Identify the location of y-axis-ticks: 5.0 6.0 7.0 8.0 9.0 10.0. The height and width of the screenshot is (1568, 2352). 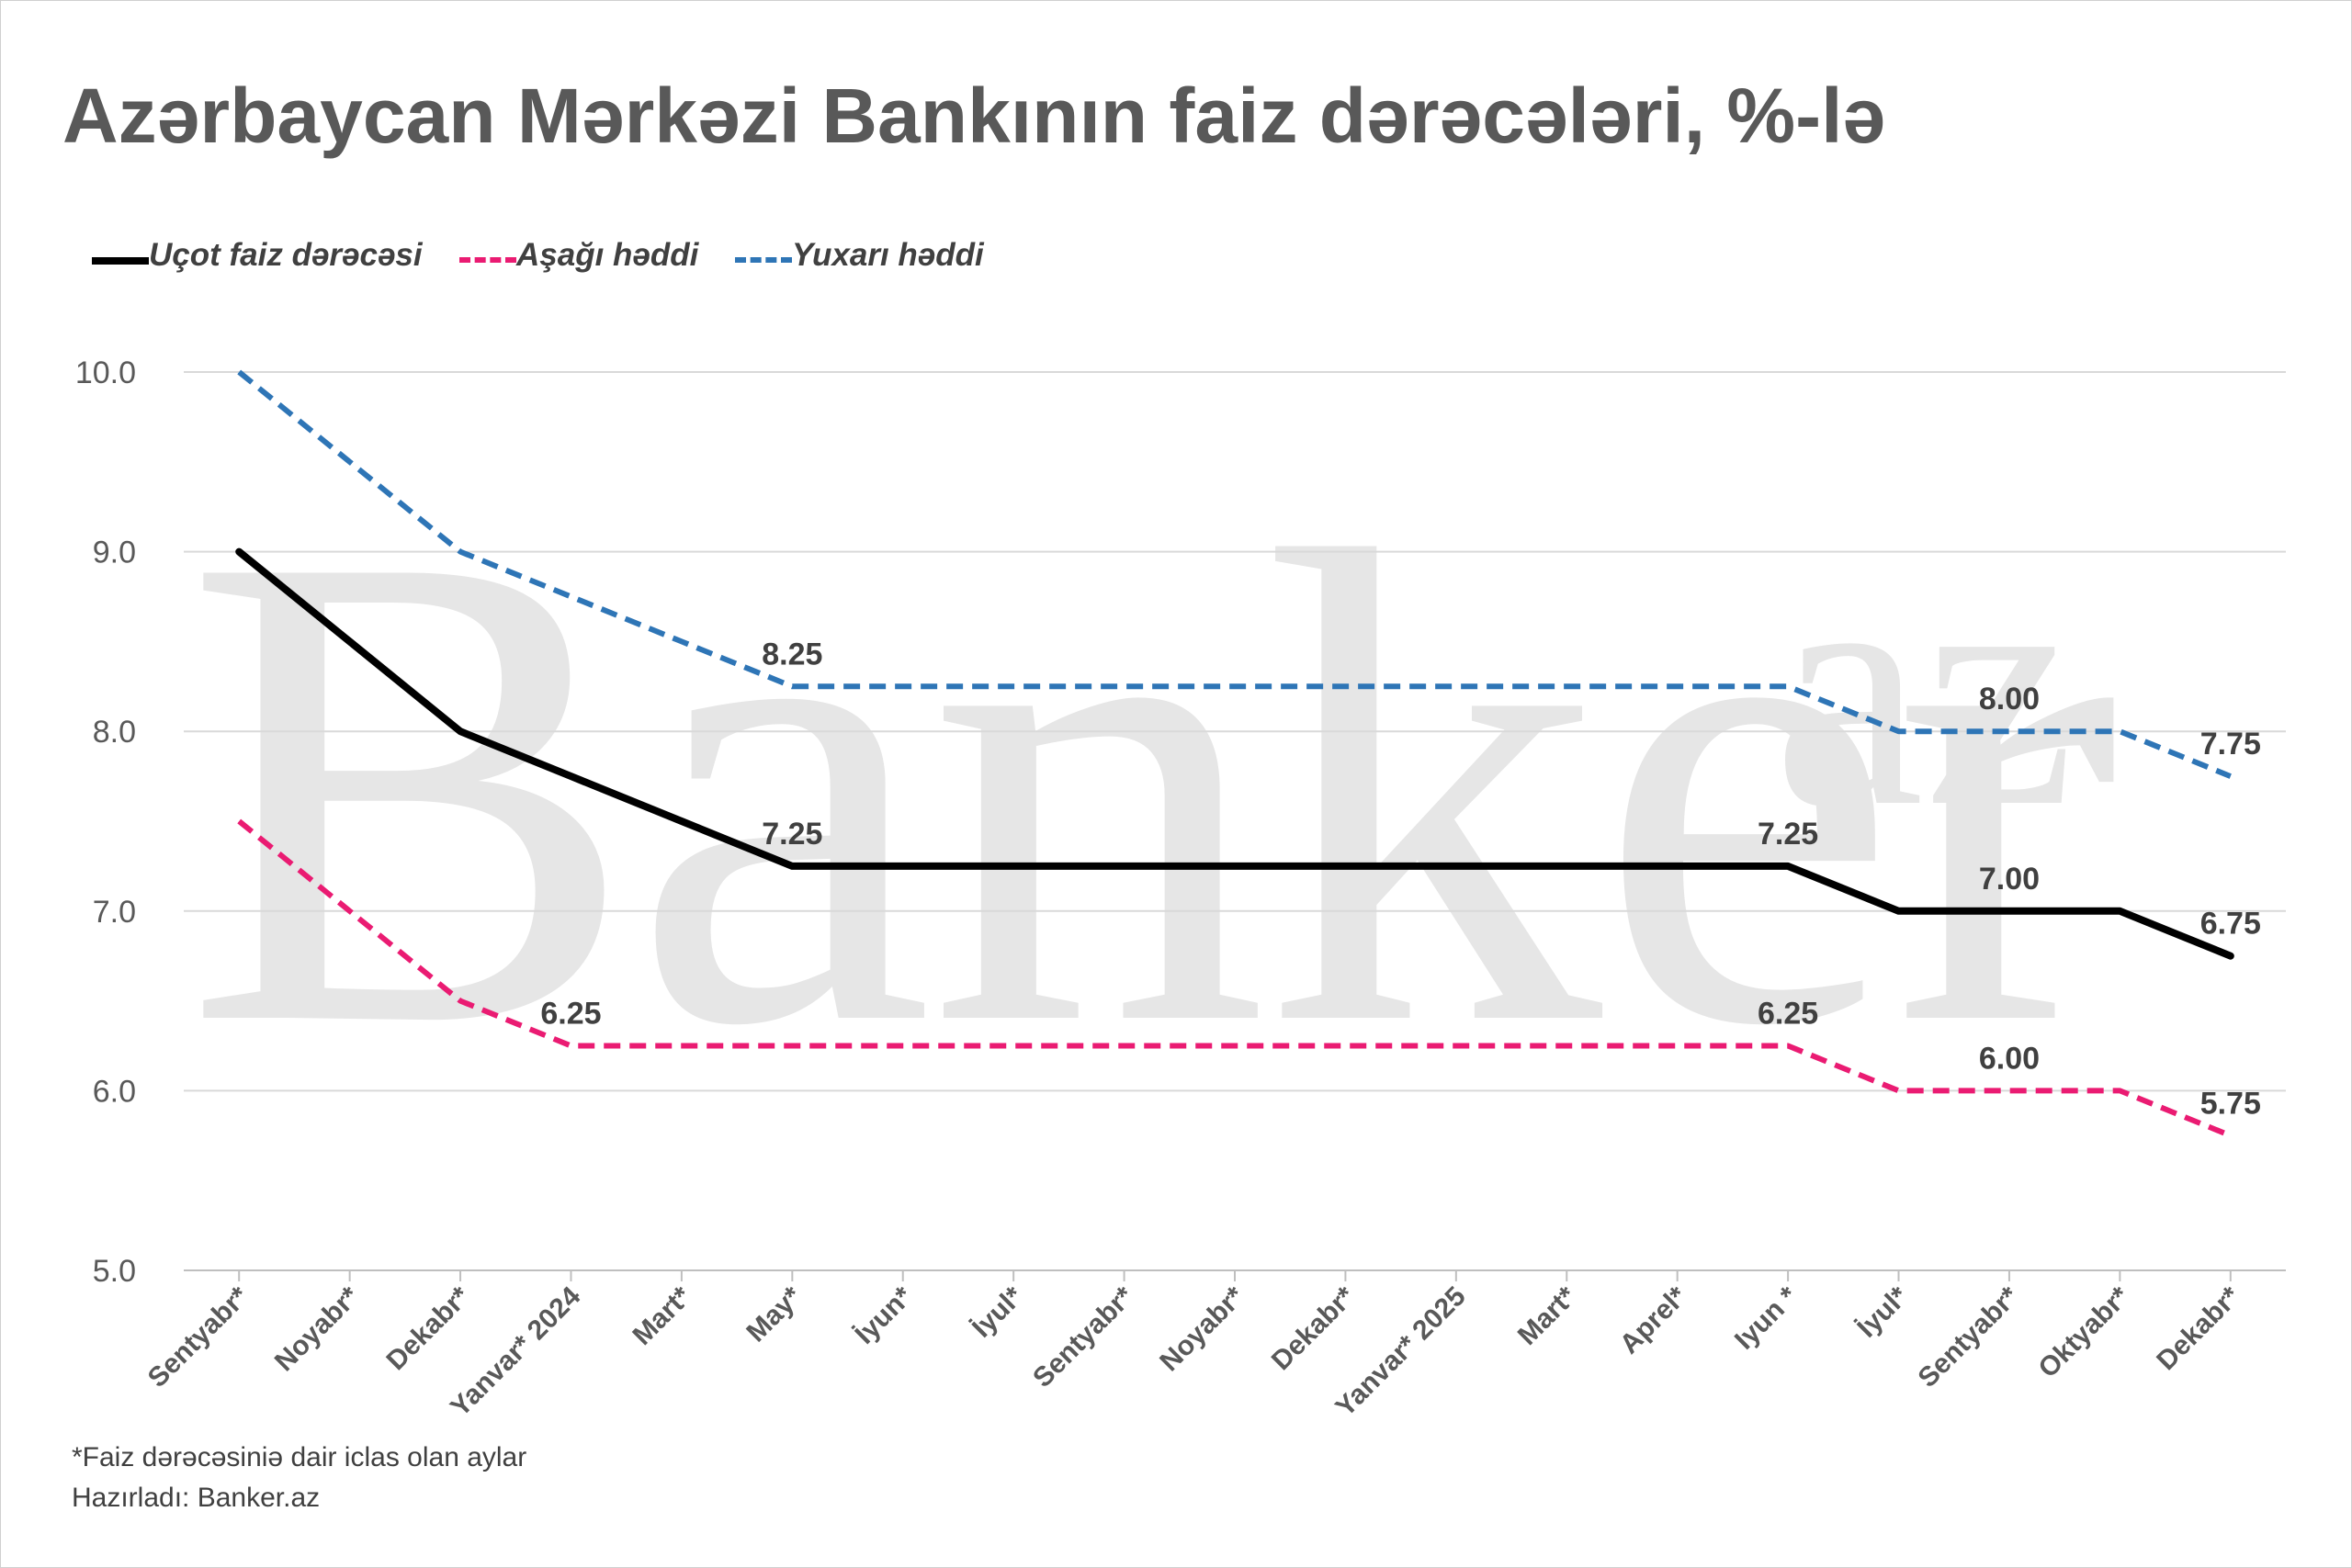
(105, 822).